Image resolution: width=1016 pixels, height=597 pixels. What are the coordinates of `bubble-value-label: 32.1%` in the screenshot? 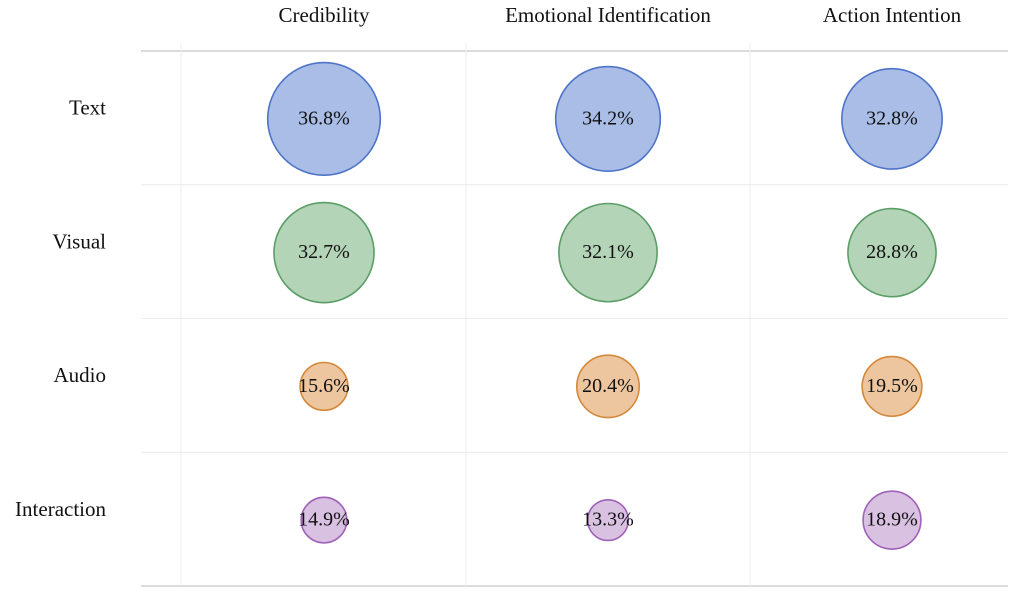 It's located at (608, 252).